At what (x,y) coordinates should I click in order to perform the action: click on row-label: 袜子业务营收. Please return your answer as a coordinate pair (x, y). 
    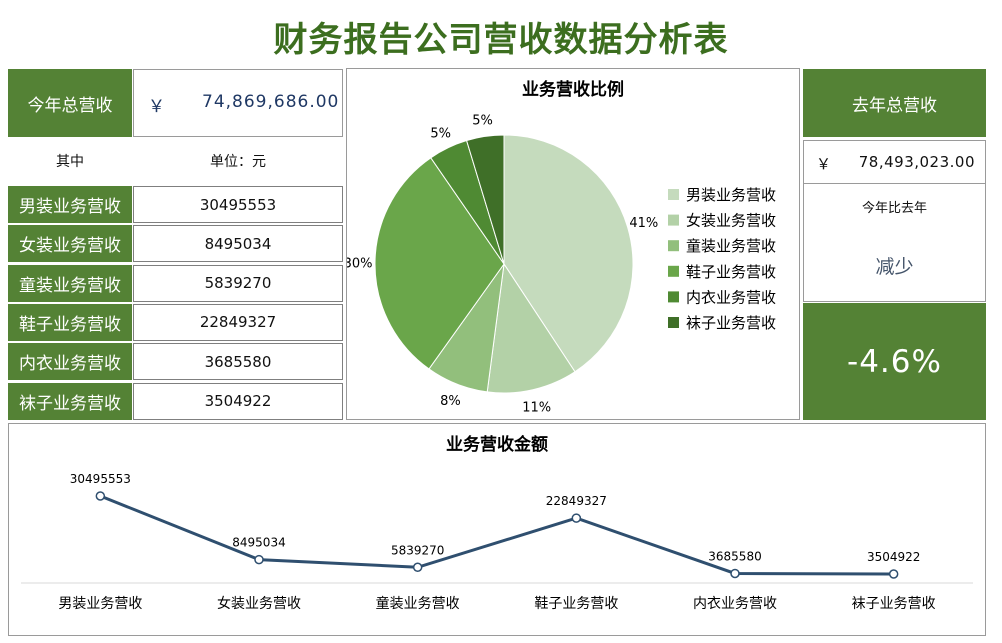
    Looking at the image, I should click on (70, 401).